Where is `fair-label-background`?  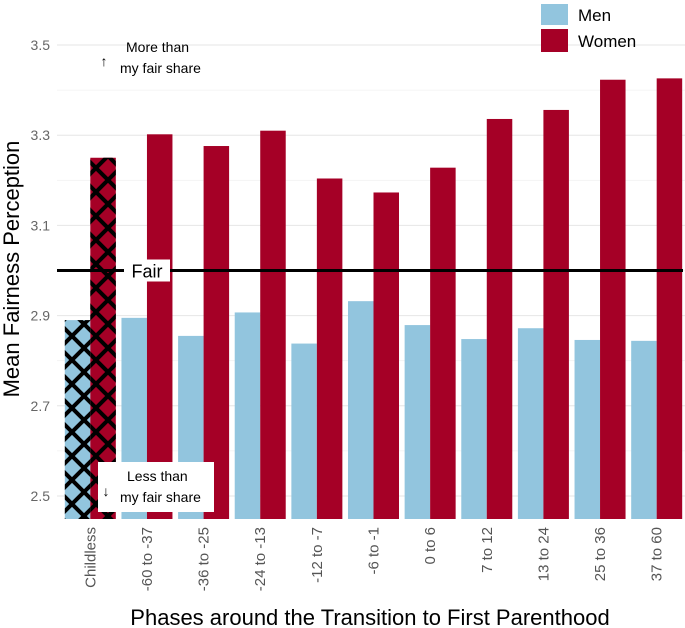
fair-label-background is located at coordinates (147, 270).